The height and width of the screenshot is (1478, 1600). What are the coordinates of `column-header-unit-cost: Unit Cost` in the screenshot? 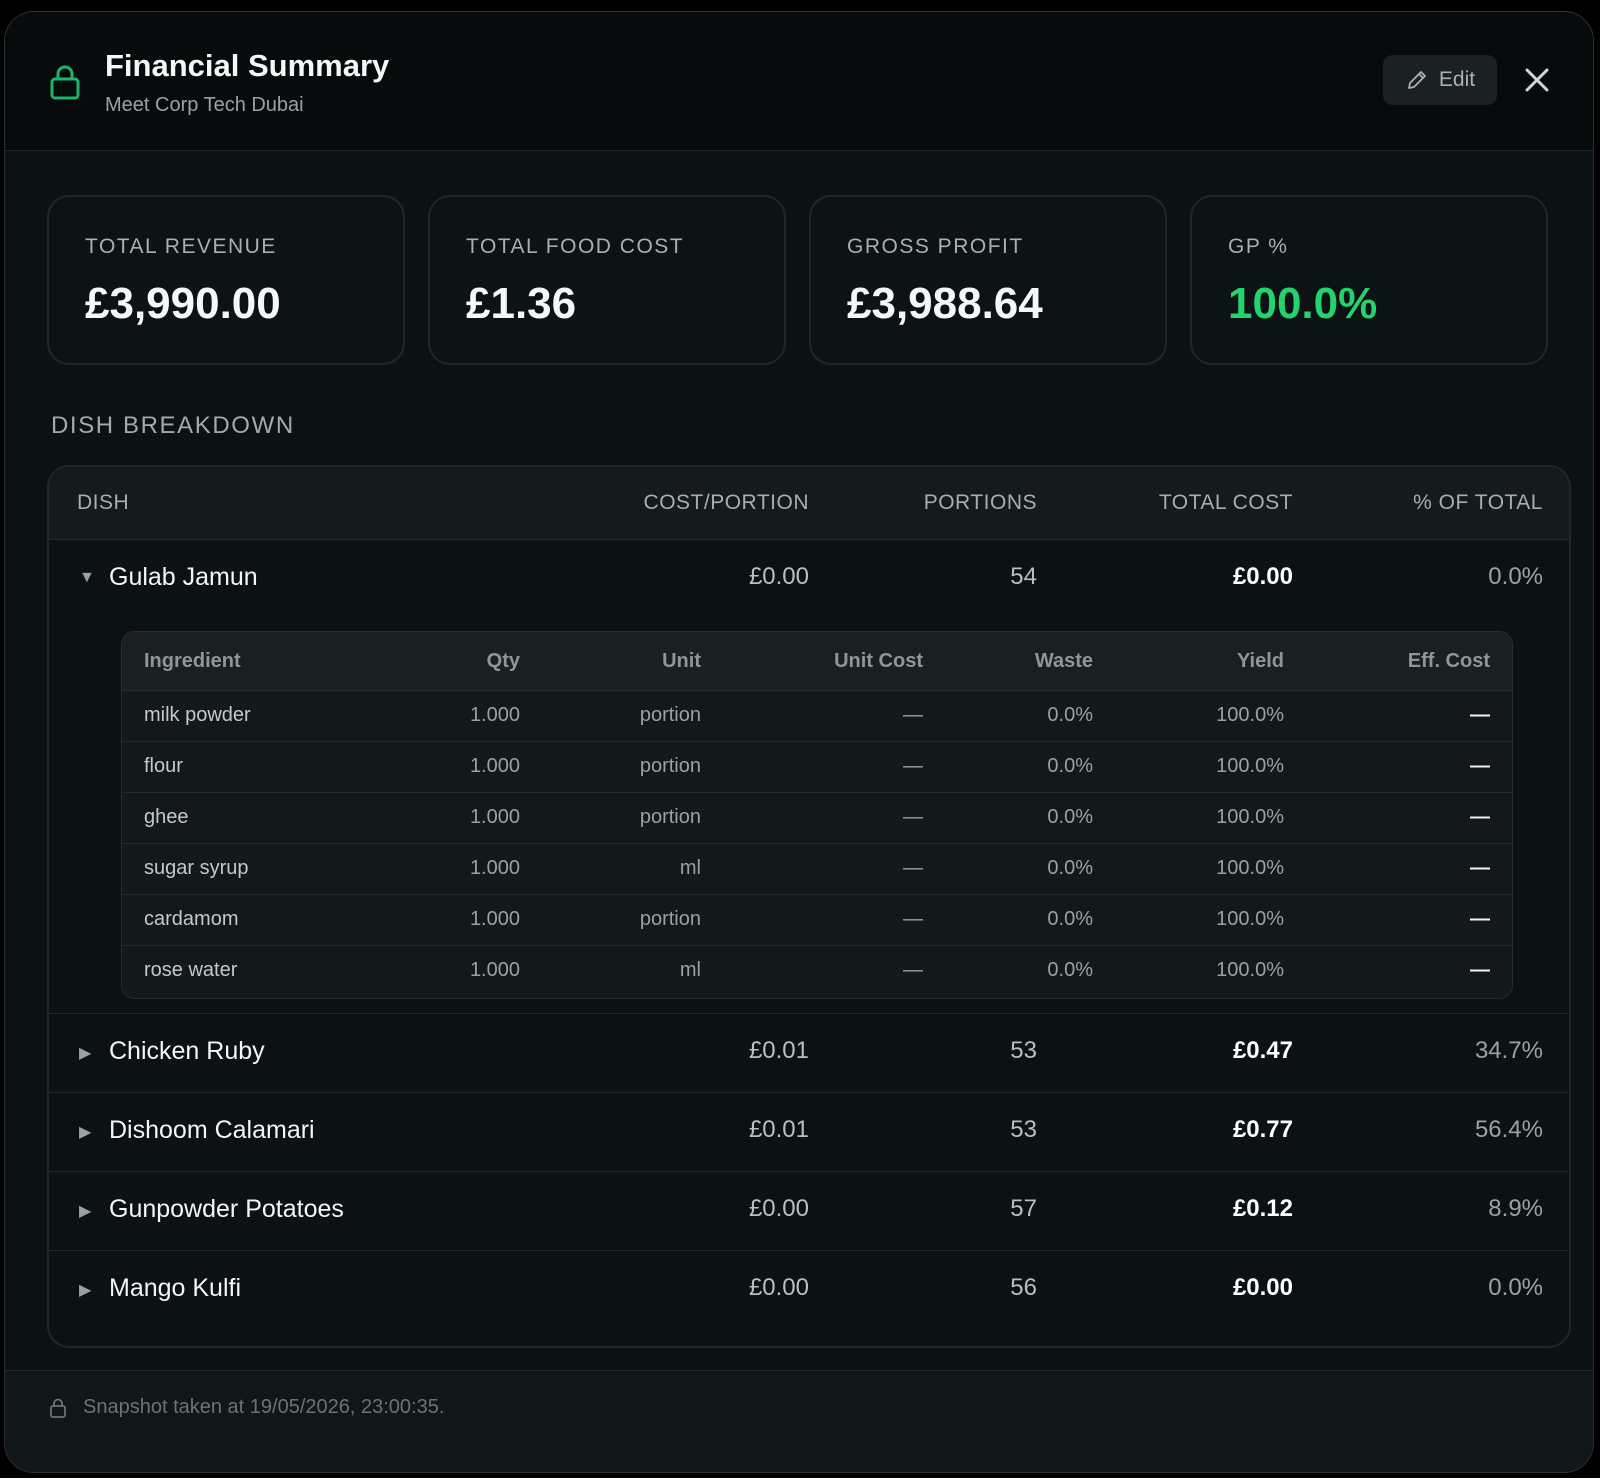 It's located at (878, 661).